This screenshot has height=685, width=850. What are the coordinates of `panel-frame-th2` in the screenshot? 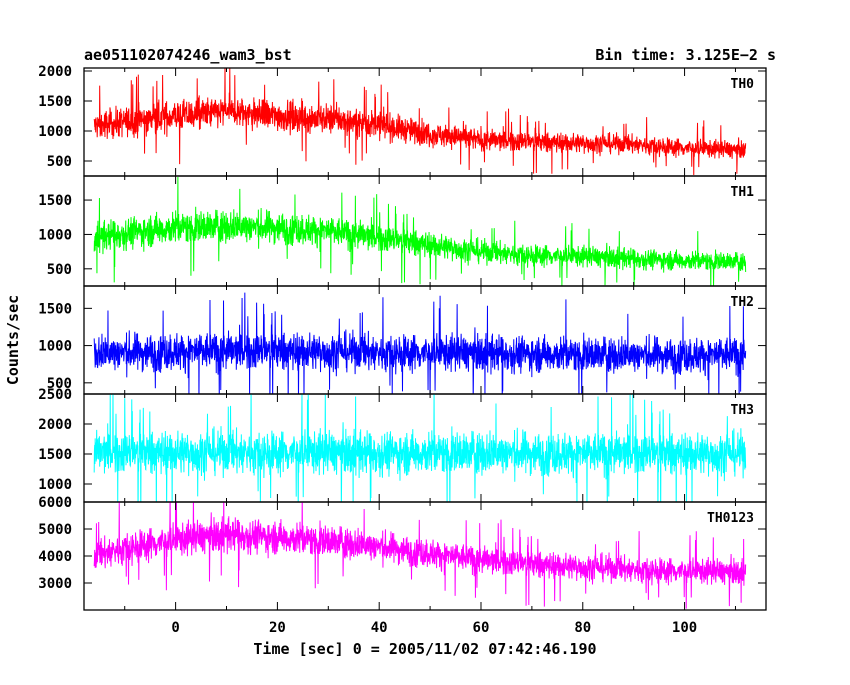 It's located at (425, 340).